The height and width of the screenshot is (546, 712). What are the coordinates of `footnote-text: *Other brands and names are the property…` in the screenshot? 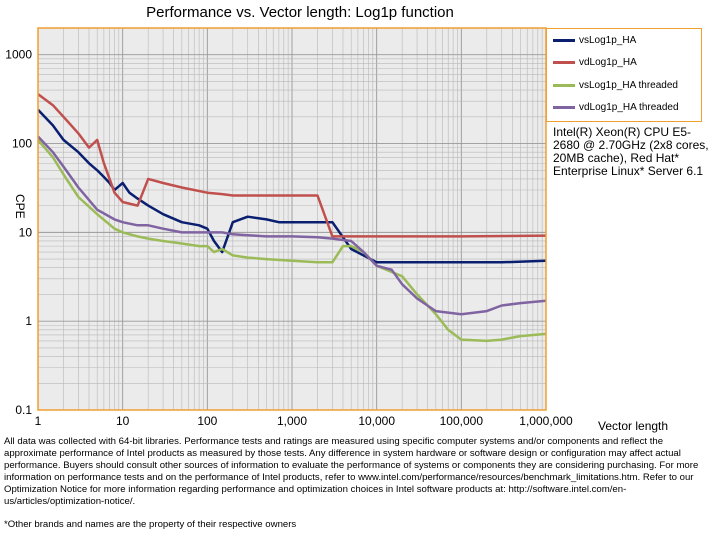 It's located at (150, 524).